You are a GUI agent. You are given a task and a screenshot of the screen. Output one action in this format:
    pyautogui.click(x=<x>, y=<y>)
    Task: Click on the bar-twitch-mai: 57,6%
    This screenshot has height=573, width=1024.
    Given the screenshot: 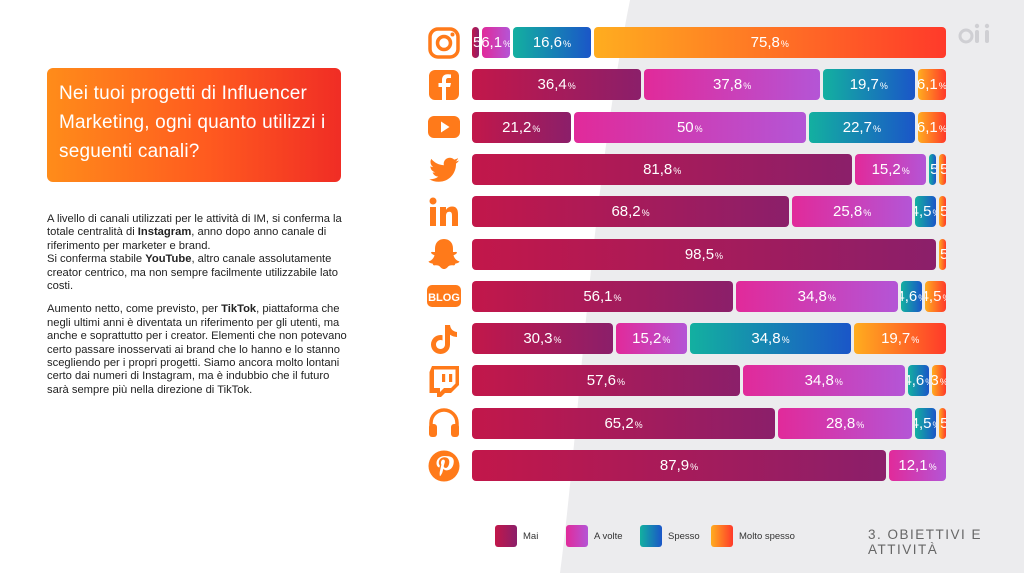 What is the action you would take?
    pyautogui.click(x=606, y=381)
    